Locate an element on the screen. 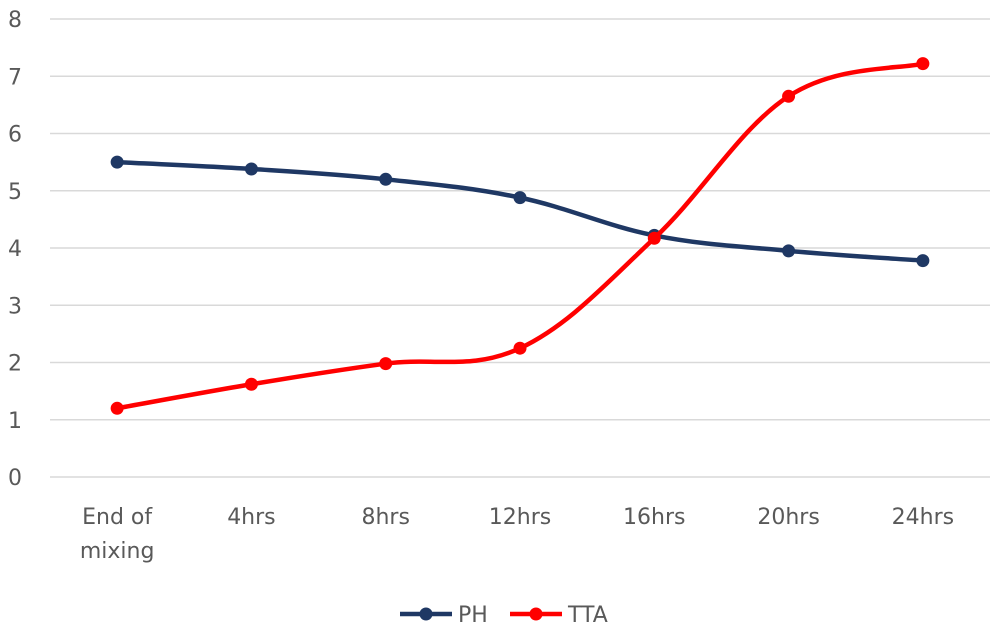  x-tick-label-line: 12hrs is located at coordinates (520, 517).